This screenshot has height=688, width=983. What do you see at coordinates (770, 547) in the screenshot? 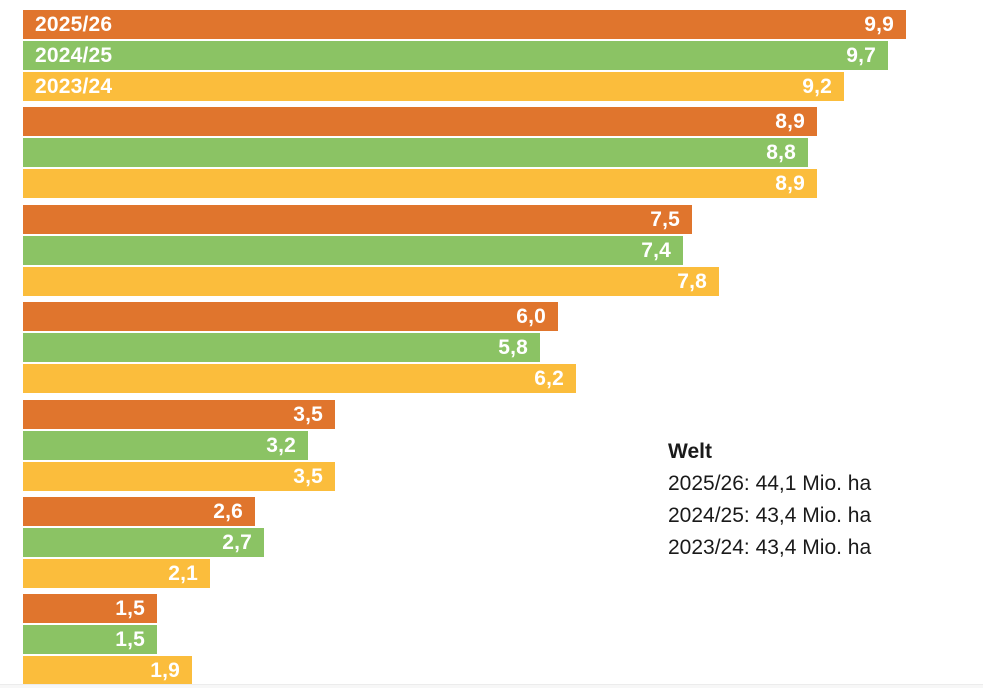
I see `annotation-line-3: 2023/24: 43,4 Mio. ha` at bounding box center [770, 547].